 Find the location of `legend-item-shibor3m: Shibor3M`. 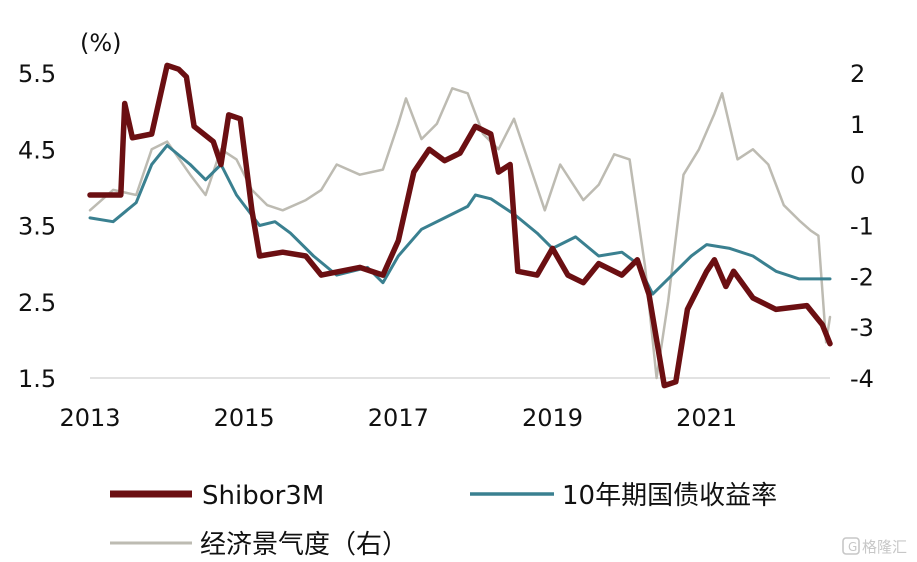

legend-item-shibor3m: Shibor3M is located at coordinates (217, 496).